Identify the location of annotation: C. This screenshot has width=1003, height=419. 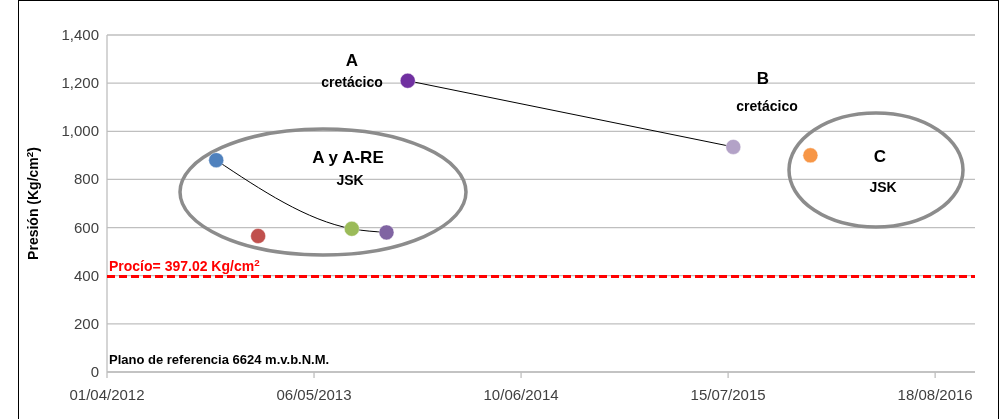
(880, 156).